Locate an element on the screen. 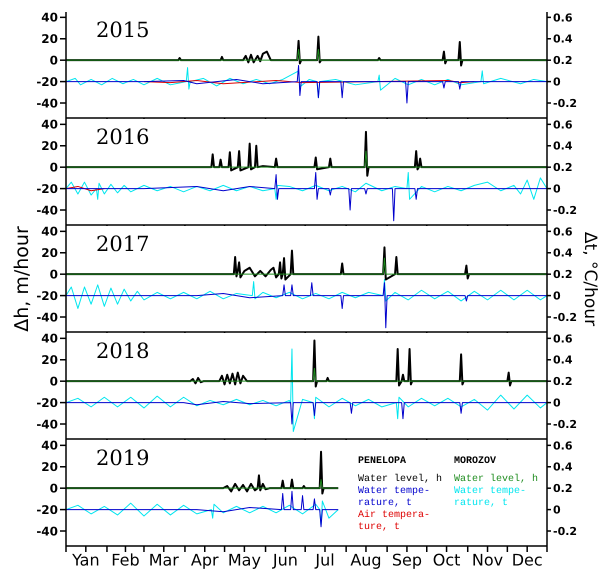 The width and height of the screenshot is (605, 576). y2-axis-title: Δt, °C/hour is located at coordinates (590, 279).